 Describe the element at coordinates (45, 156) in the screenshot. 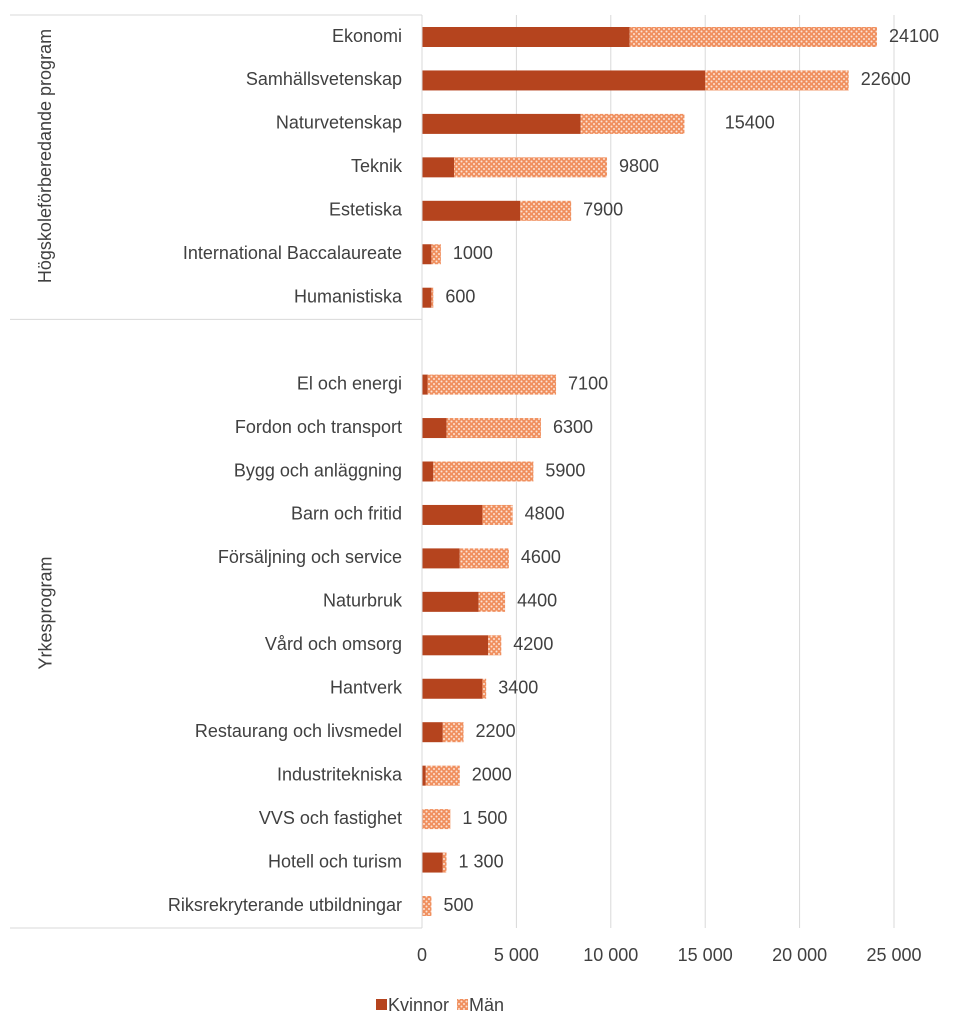

I see `group-label: Högskoleförberedande program` at that location.